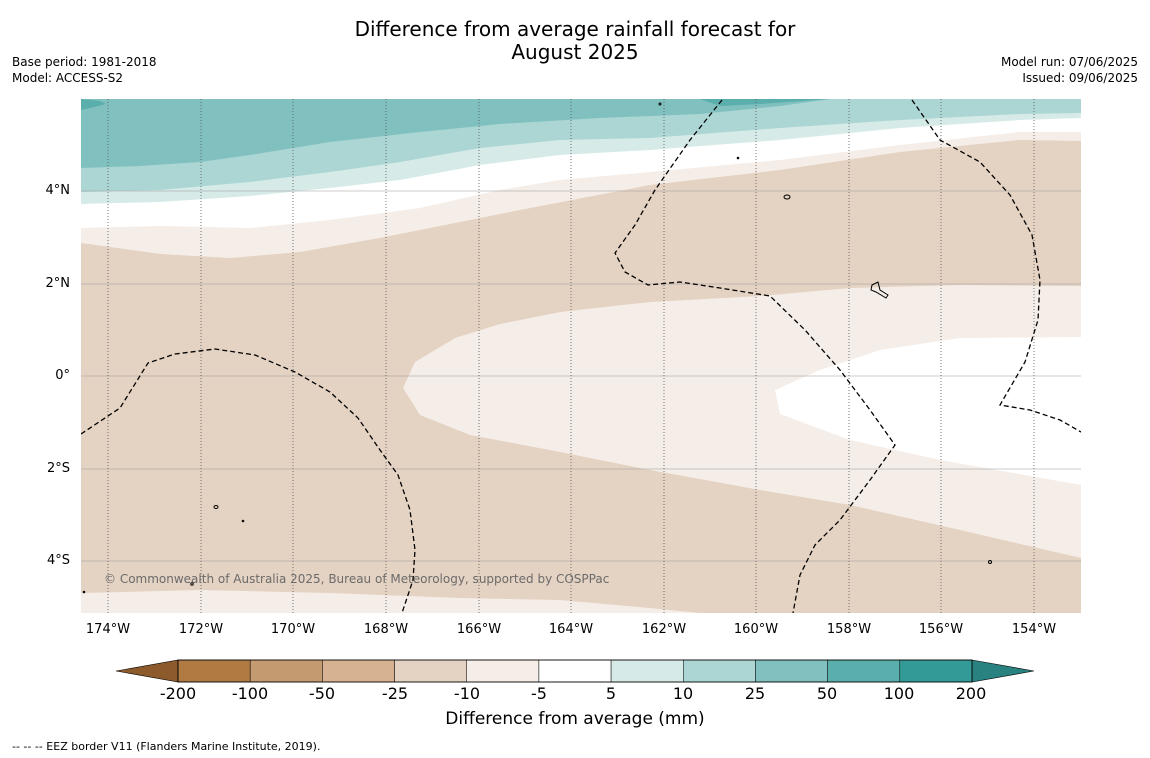 The height and width of the screenshot is (758, 1150). Describe the element at coordinates (178, 693) in the screenshot. I see `colorbar-tick: -200` at that location.